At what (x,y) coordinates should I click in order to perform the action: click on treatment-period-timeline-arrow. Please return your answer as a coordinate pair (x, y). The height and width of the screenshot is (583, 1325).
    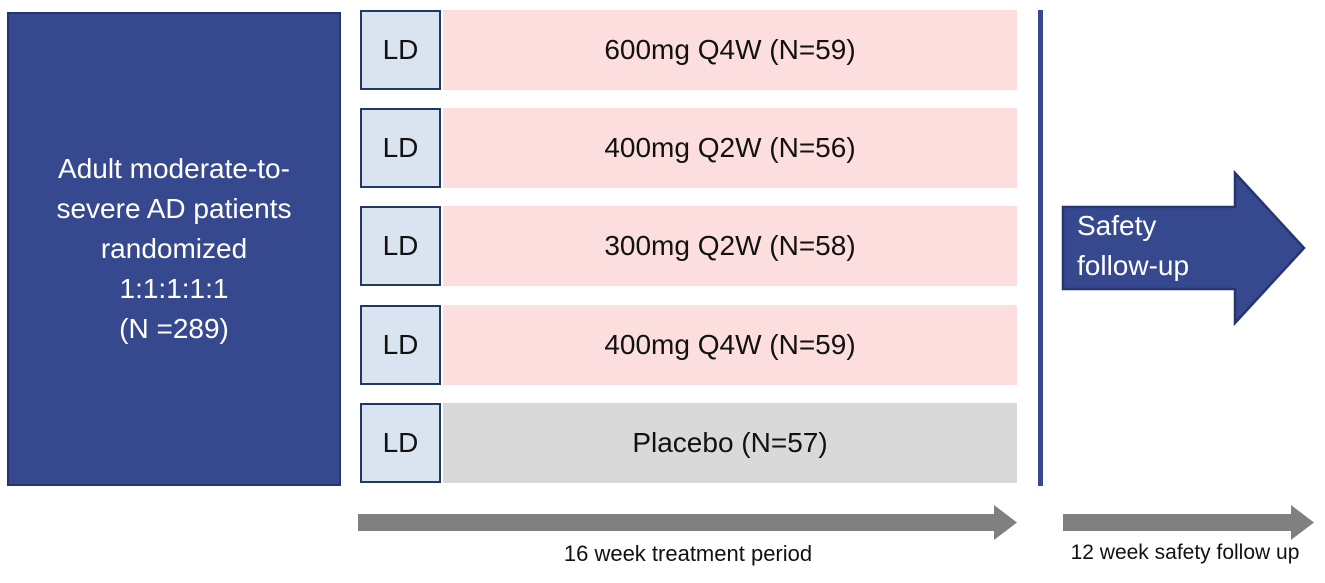
    Looking at the image, I should click on (687, 522).